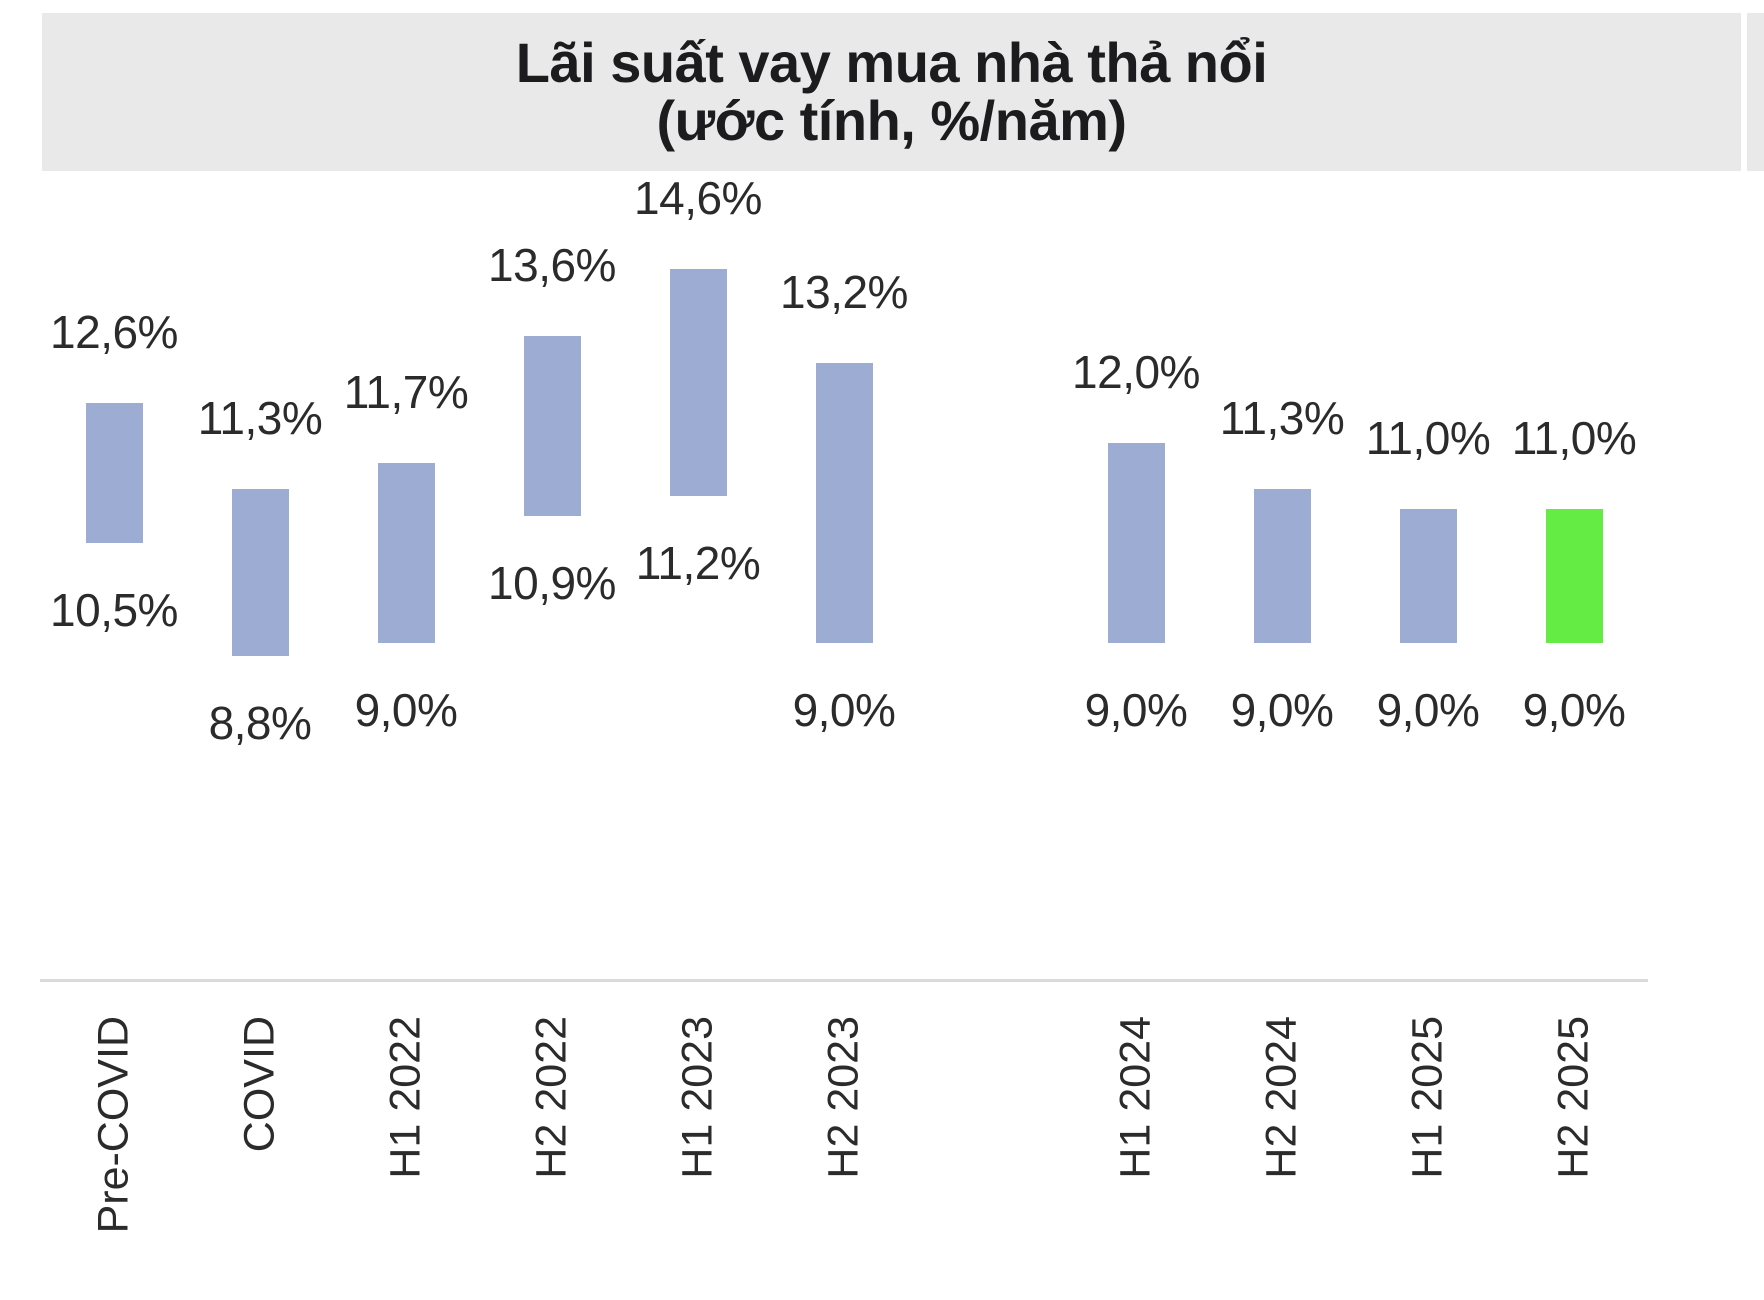 The image size is (1764, 1300). What do you see at coordinates (891, 62) in the screenshot?
I see `chart-title: Lãi suất vay mua nhà thả nổi` at bounding box center [891, 62].